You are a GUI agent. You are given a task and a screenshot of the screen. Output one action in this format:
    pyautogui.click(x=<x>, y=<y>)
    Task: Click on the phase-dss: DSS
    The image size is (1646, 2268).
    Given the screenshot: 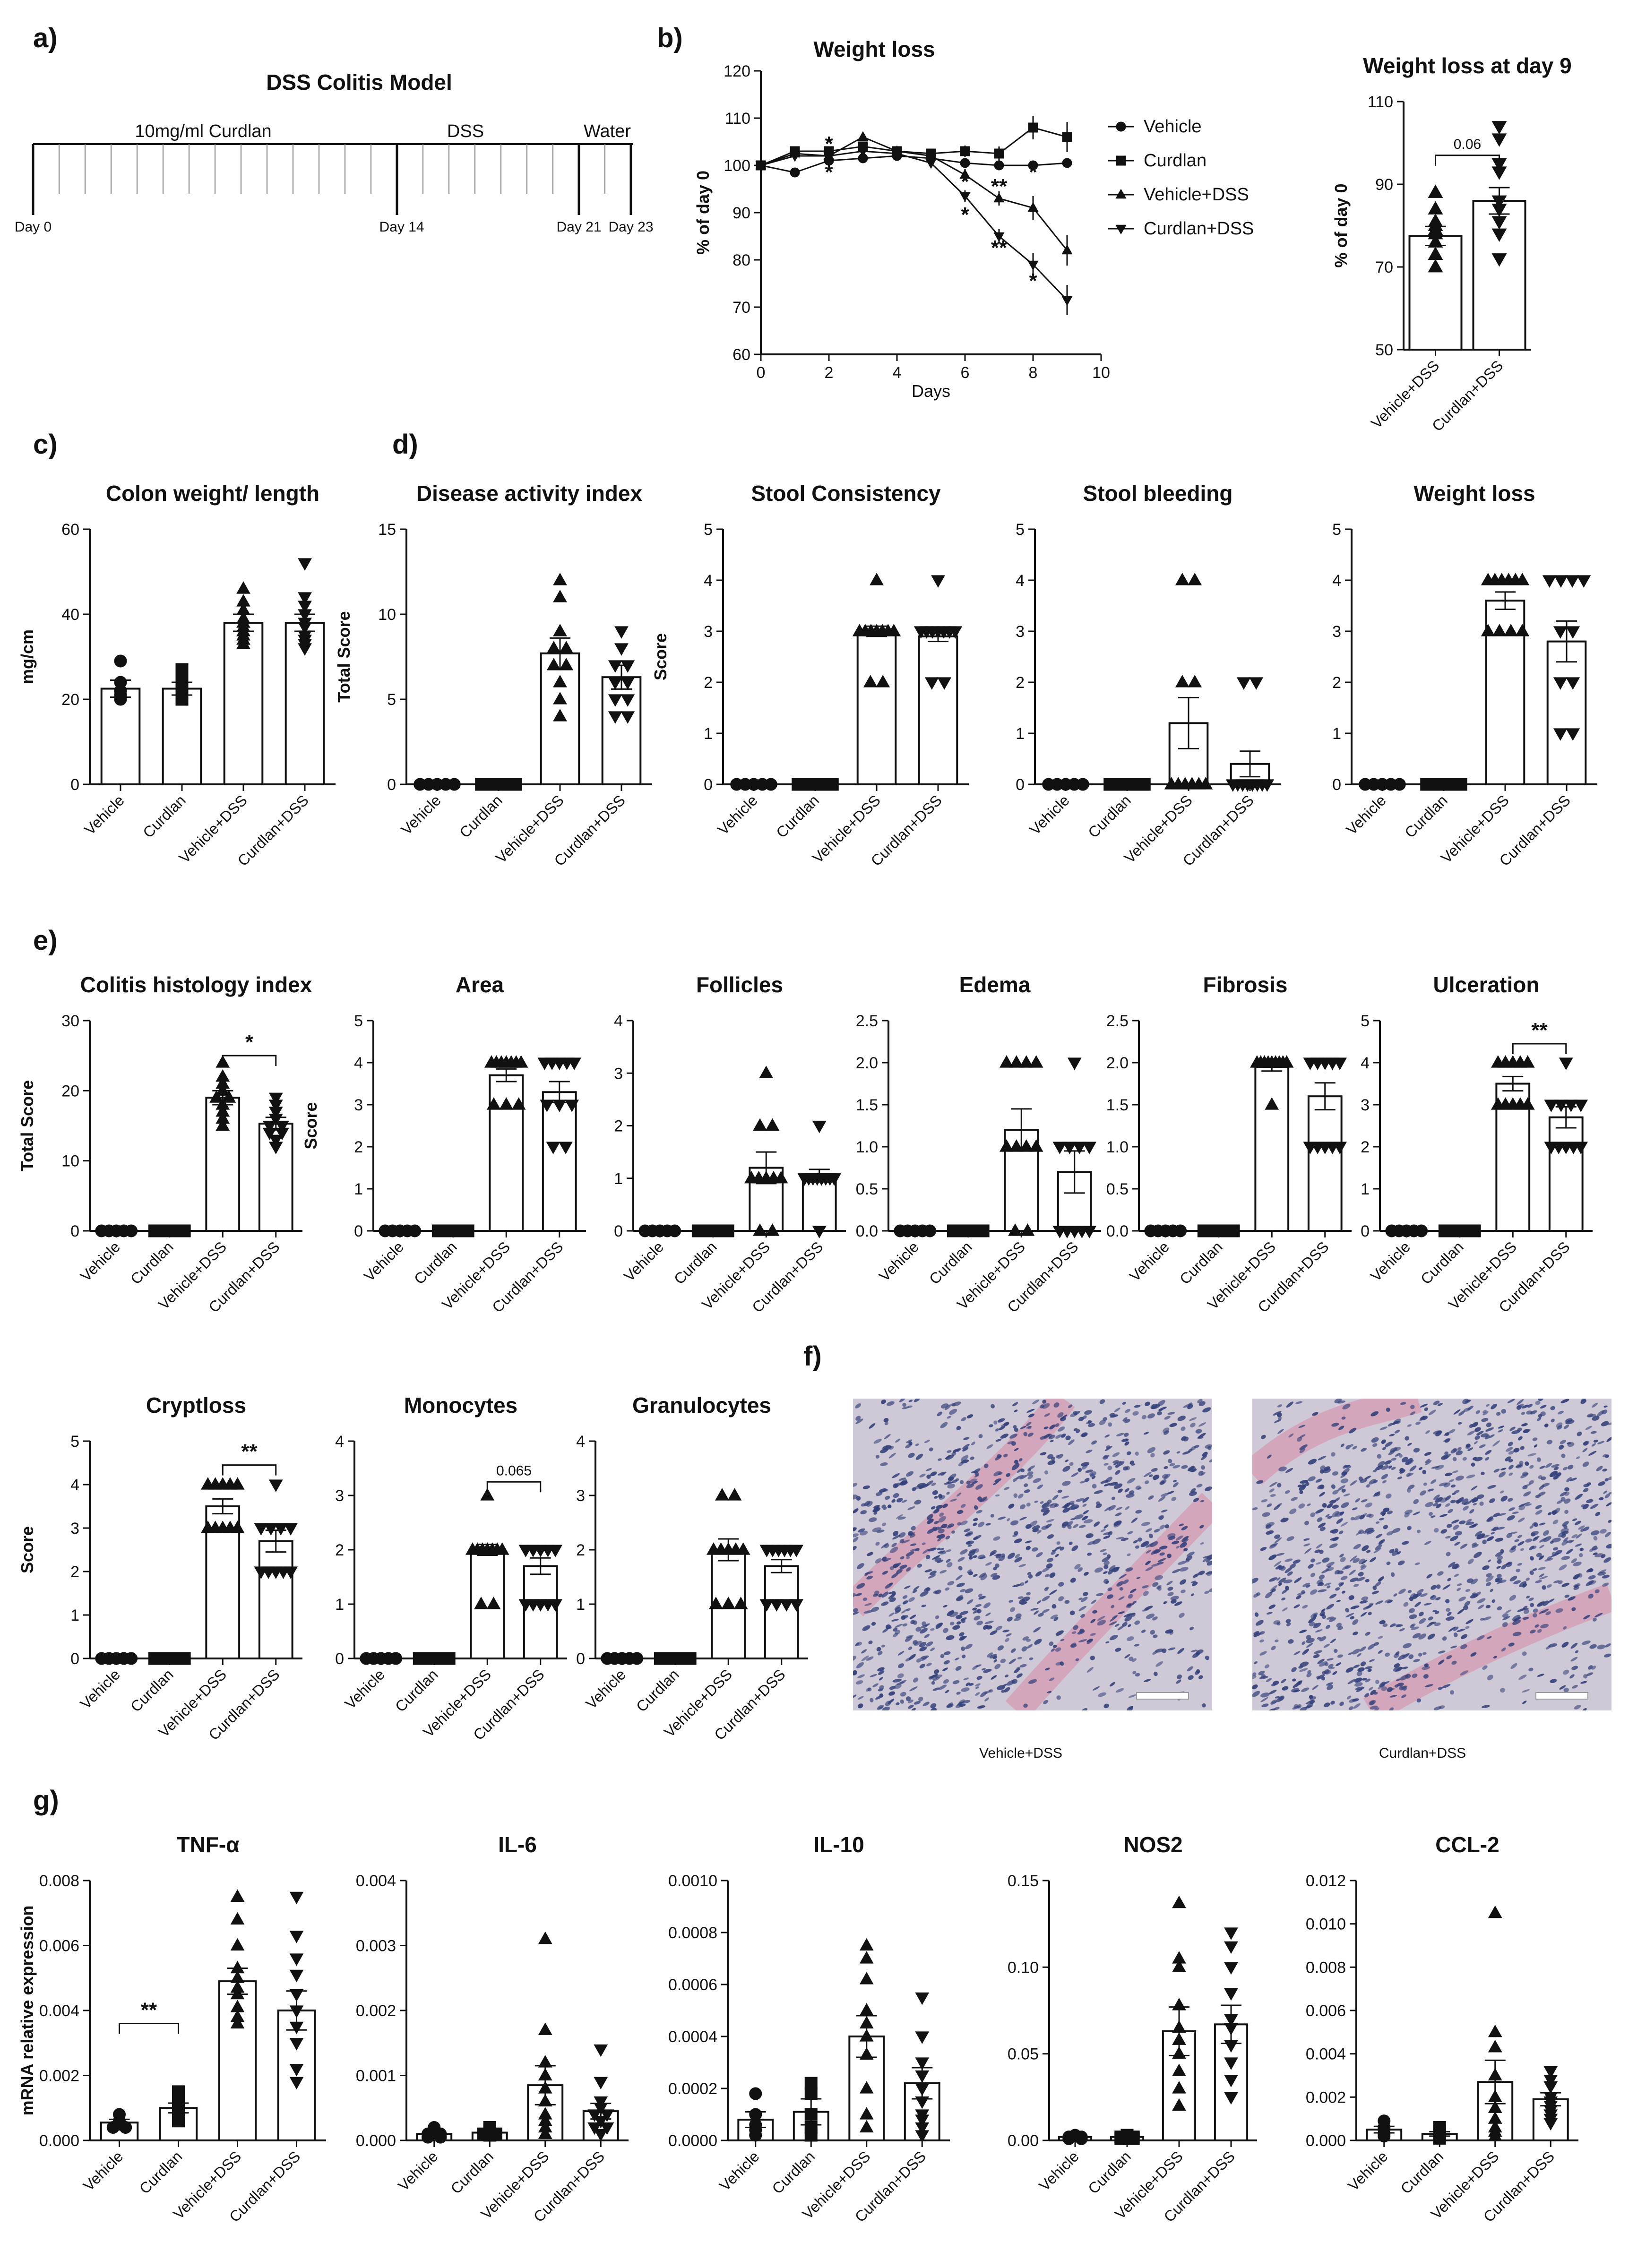 What is the action you would take?
    pyautogui.click(x=465, y=131)
    